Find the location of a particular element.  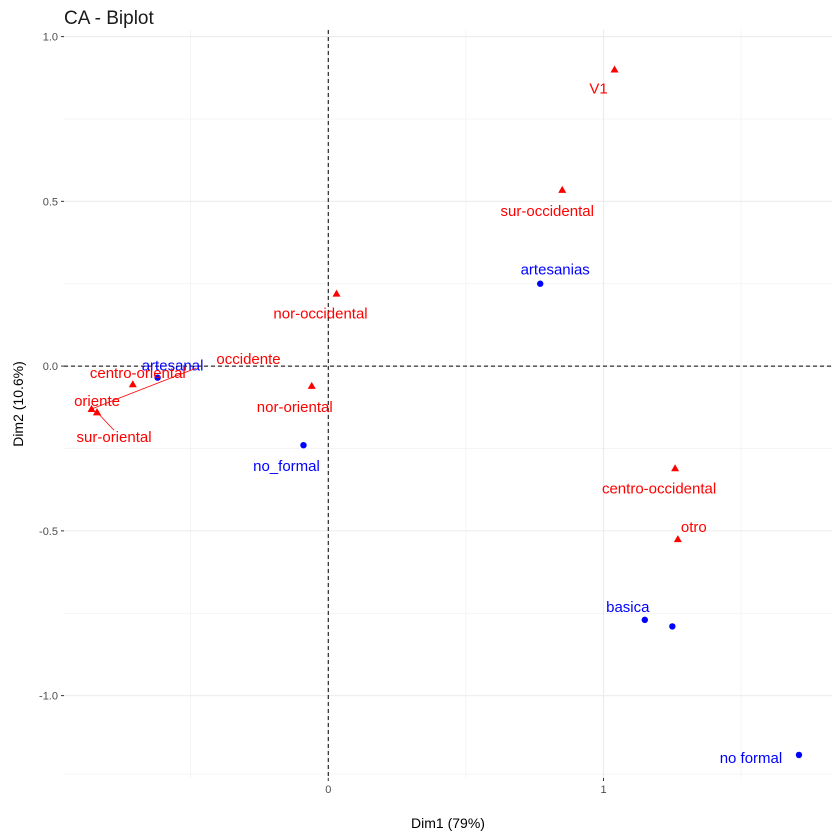

data-label: centro-occidental is located at coordinates (659, 488).